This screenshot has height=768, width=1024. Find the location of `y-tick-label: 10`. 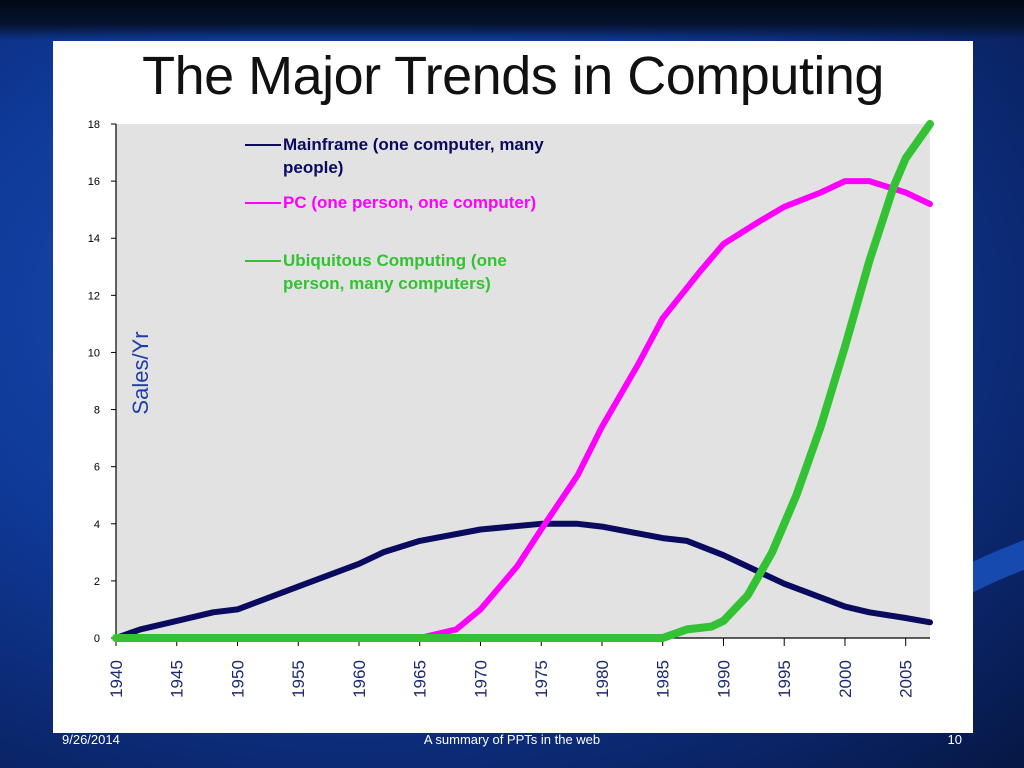

y-tick-label: 10 is located at coordinates (94, 353).